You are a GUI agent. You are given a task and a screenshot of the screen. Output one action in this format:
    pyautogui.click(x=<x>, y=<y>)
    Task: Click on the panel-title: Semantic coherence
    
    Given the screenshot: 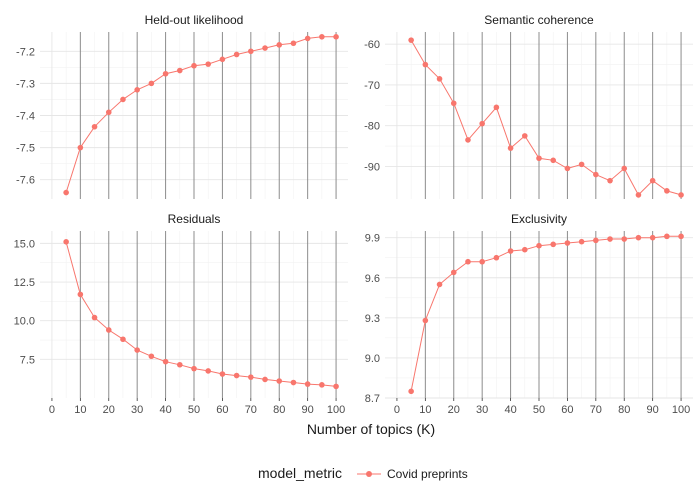 What is the action you would take?
    pyautogui.click(x=539, y=20)
    